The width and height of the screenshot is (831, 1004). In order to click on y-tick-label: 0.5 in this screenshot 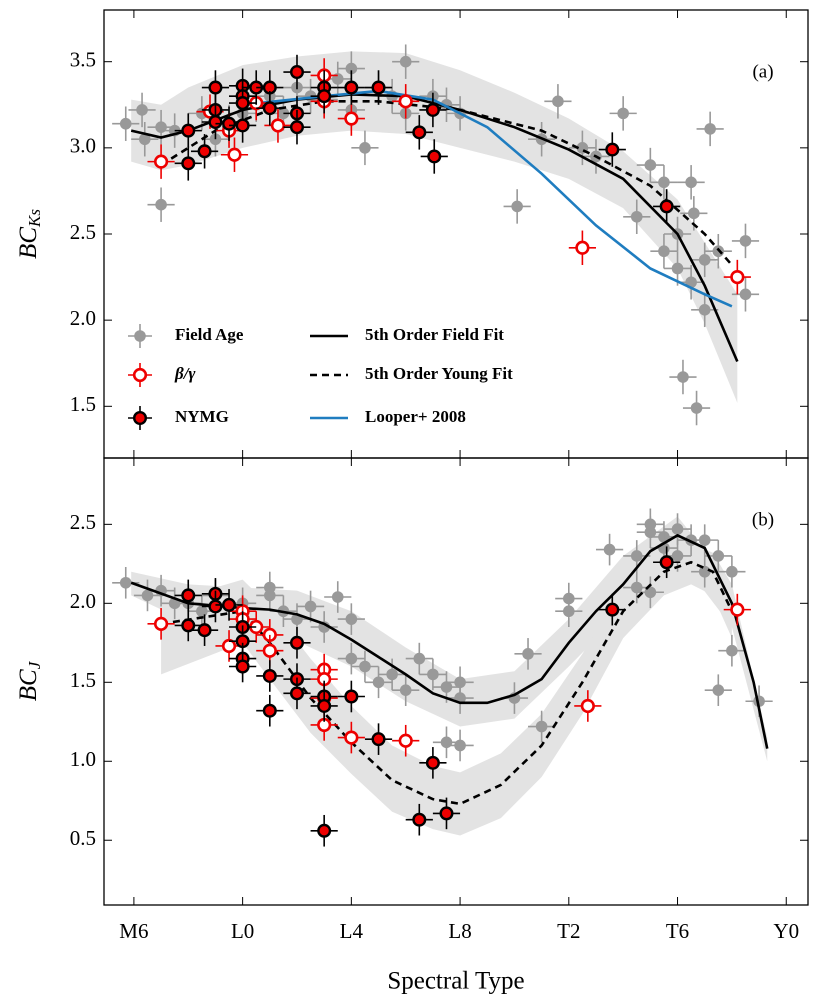, I will do `click(83, 838)`.